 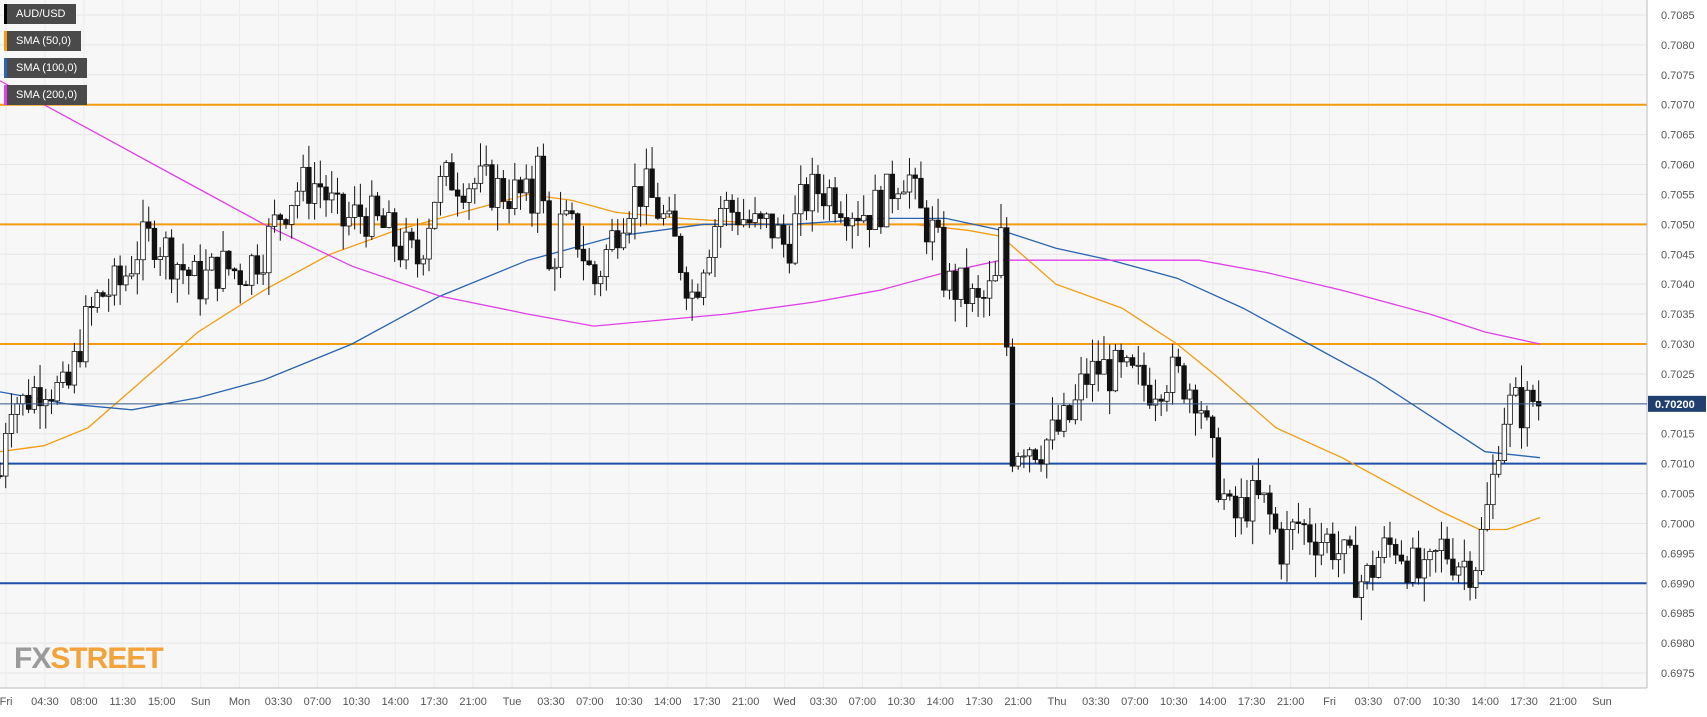 What do you see at coordinates (979, 702) in the screenshot?
I see `x-tick-label: 17:30` at bounding box center [979, 702].